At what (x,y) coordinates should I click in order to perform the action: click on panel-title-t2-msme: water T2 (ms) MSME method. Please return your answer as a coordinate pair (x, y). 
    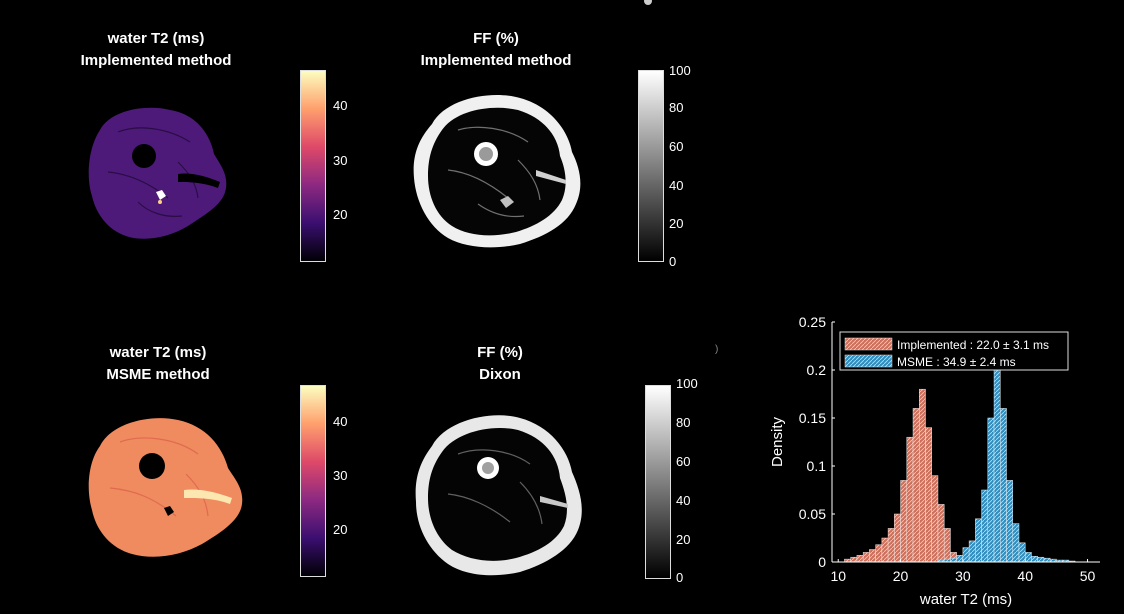
    Looking at the image, I should click on (158, 364).